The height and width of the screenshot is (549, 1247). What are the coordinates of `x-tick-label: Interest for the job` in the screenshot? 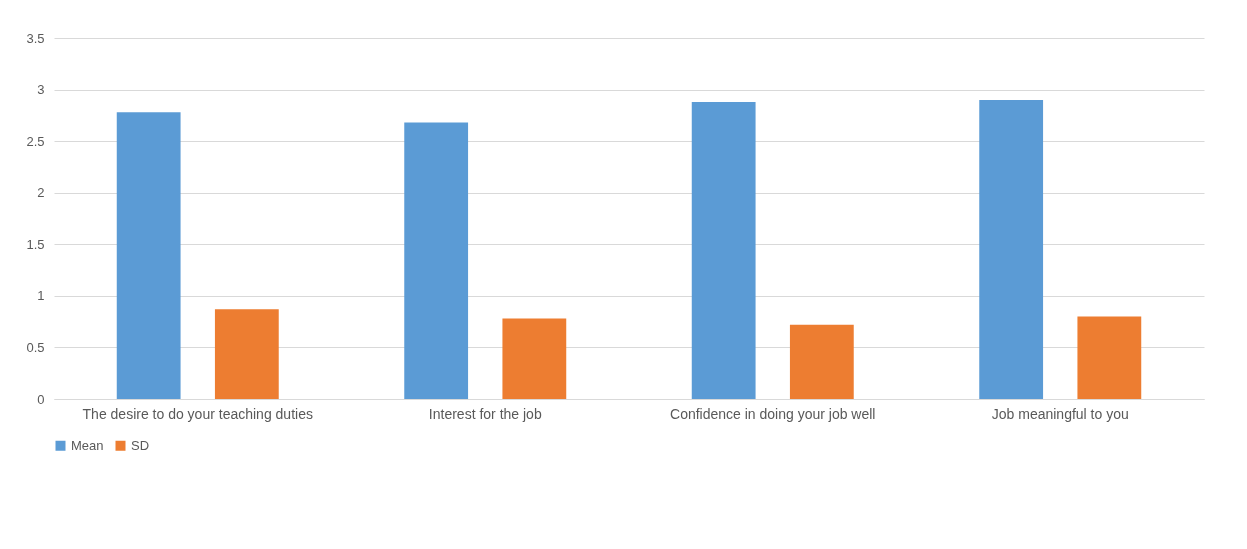 It's located at (485, 413).